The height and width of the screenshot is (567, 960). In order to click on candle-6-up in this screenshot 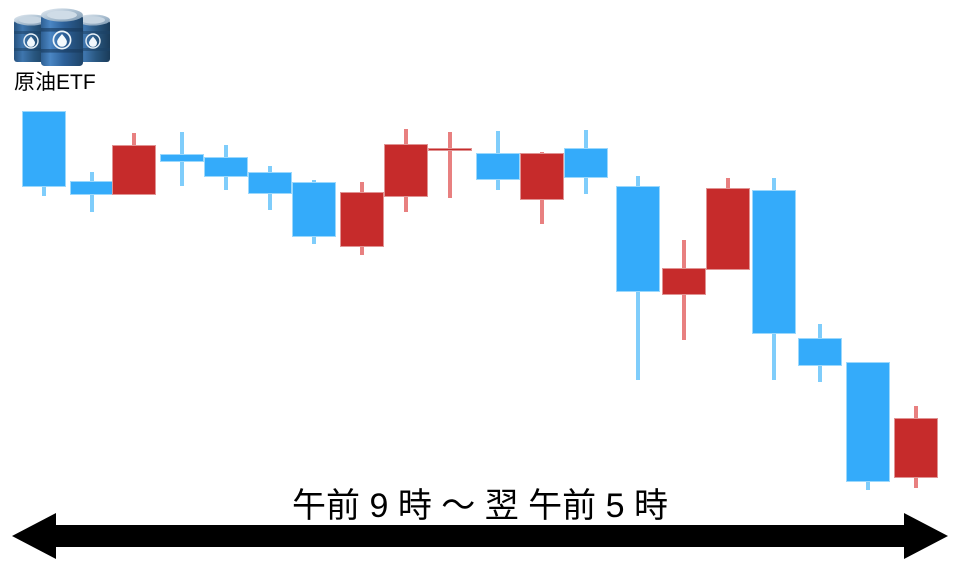, I will do `click(270, 250)`.